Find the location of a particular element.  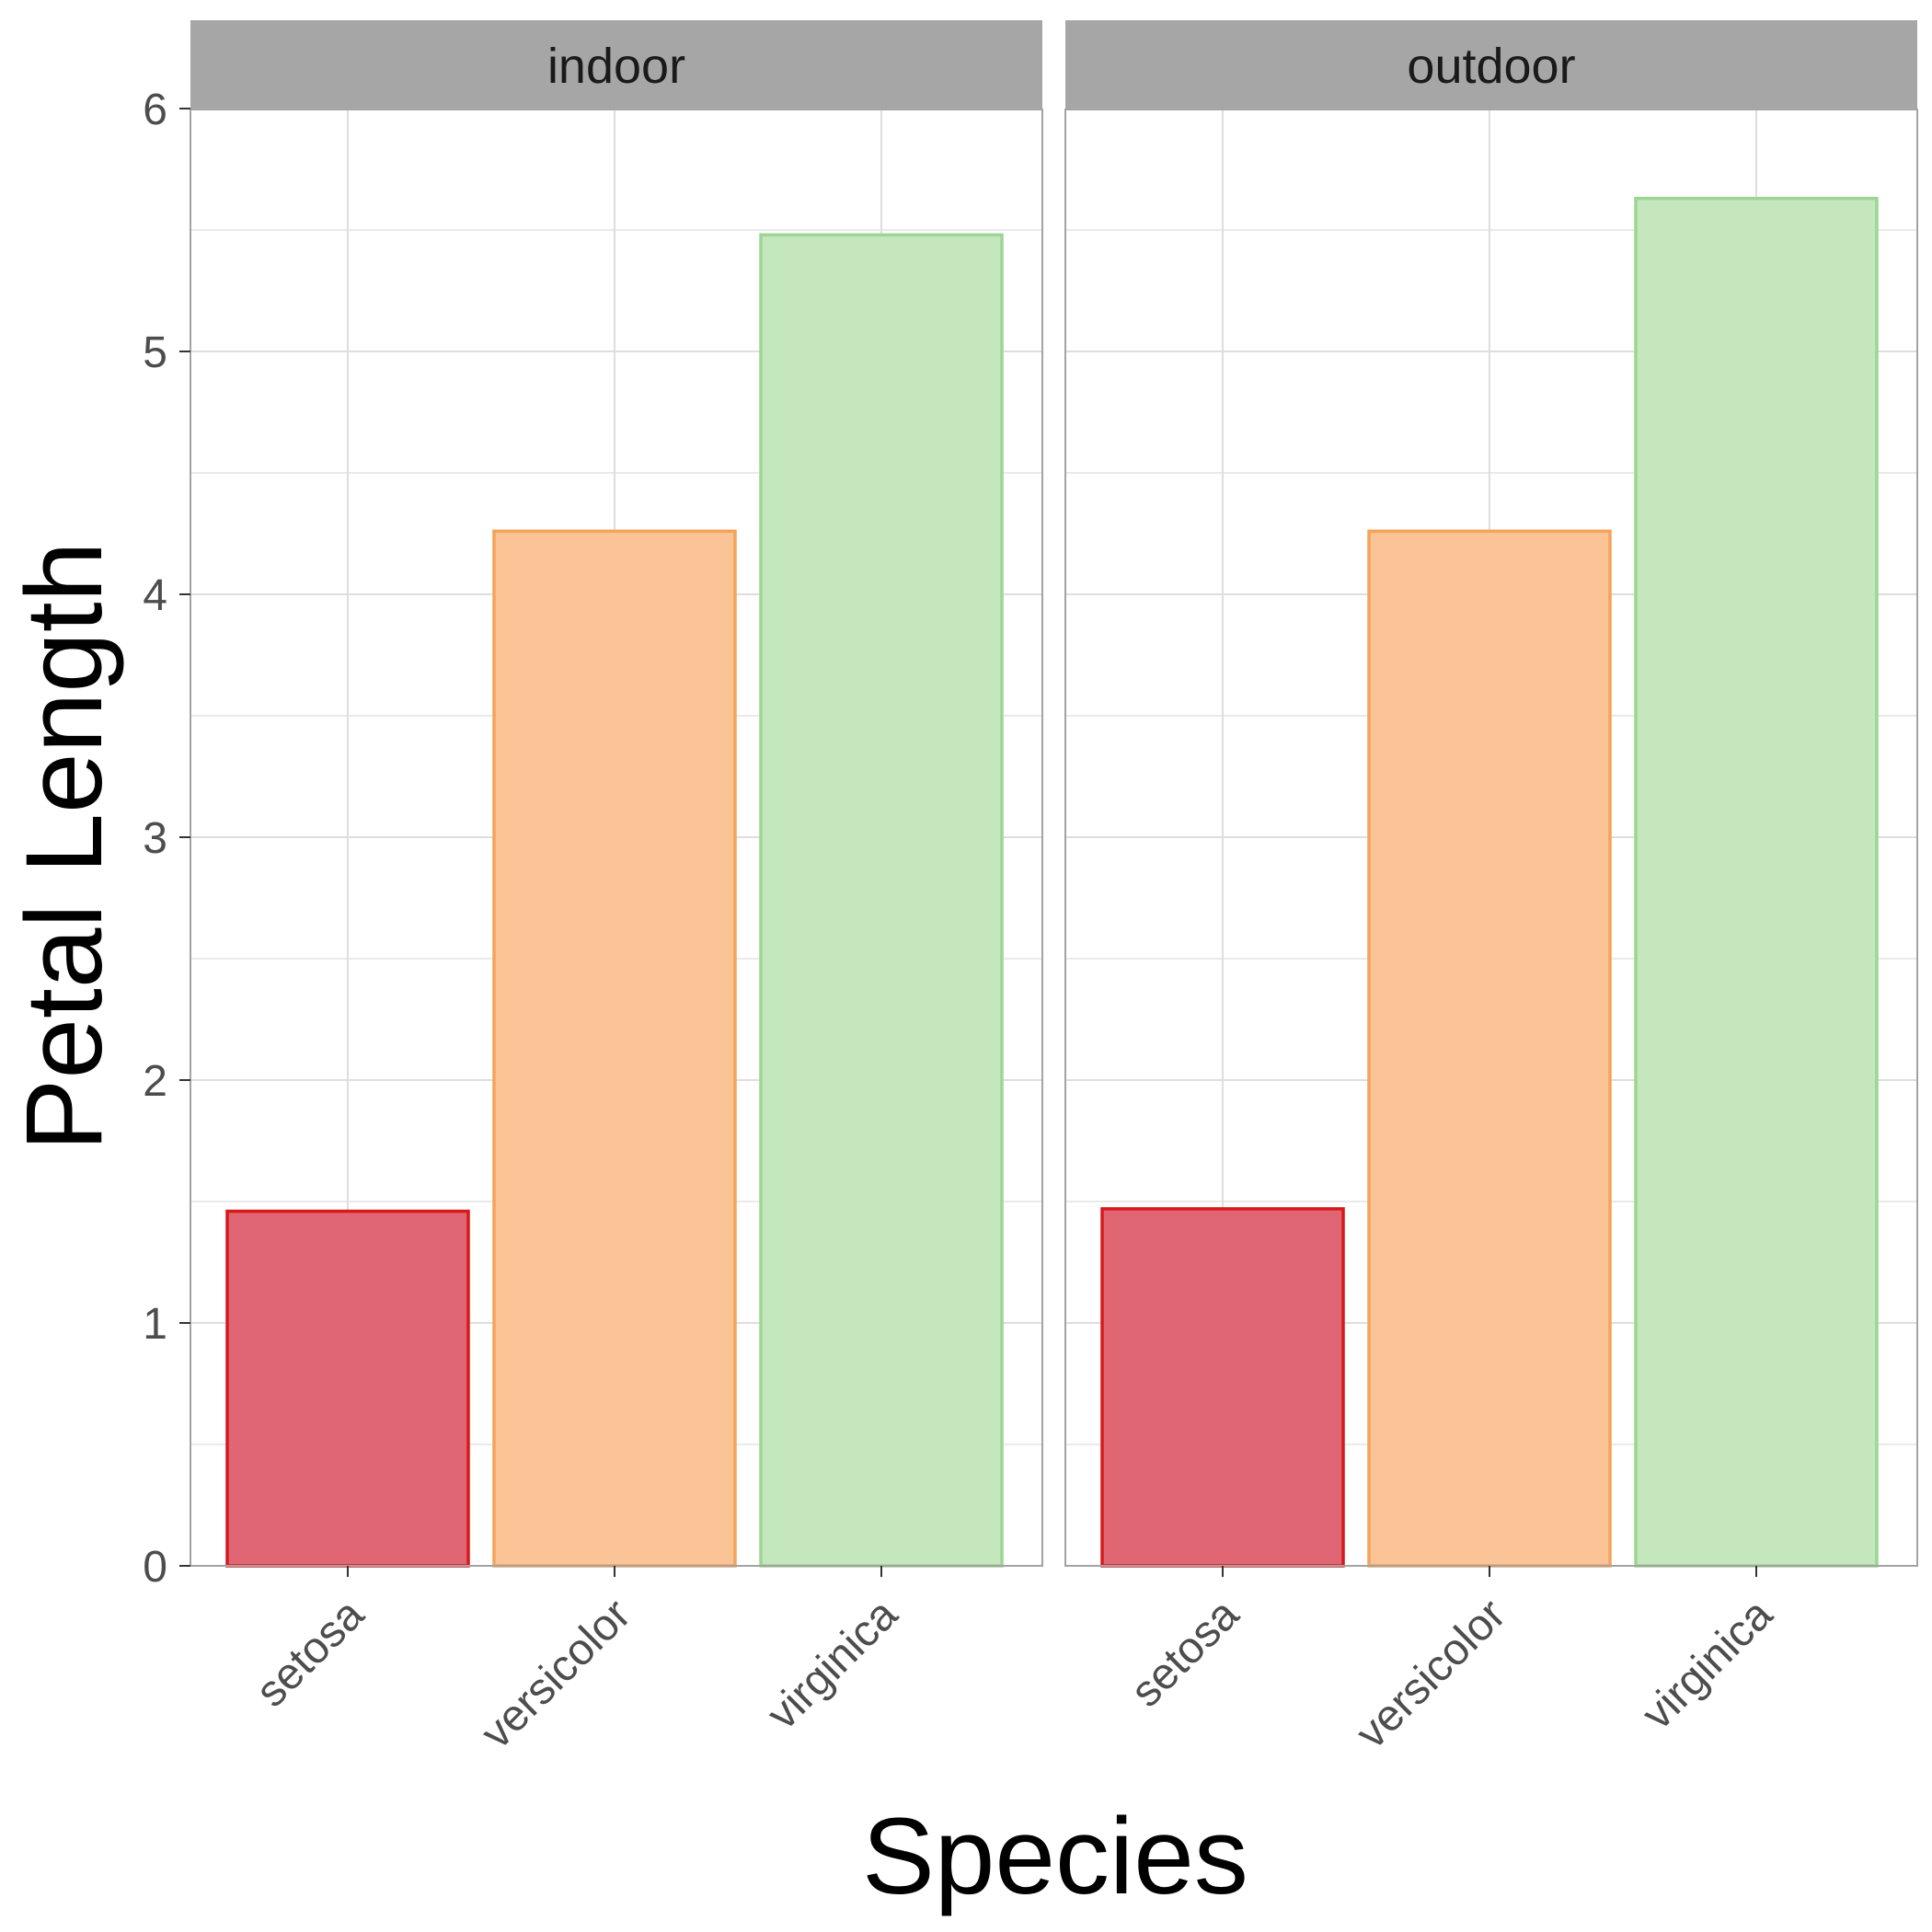

facet-strip-label: outdoor is located at coordinates (1491, 66).